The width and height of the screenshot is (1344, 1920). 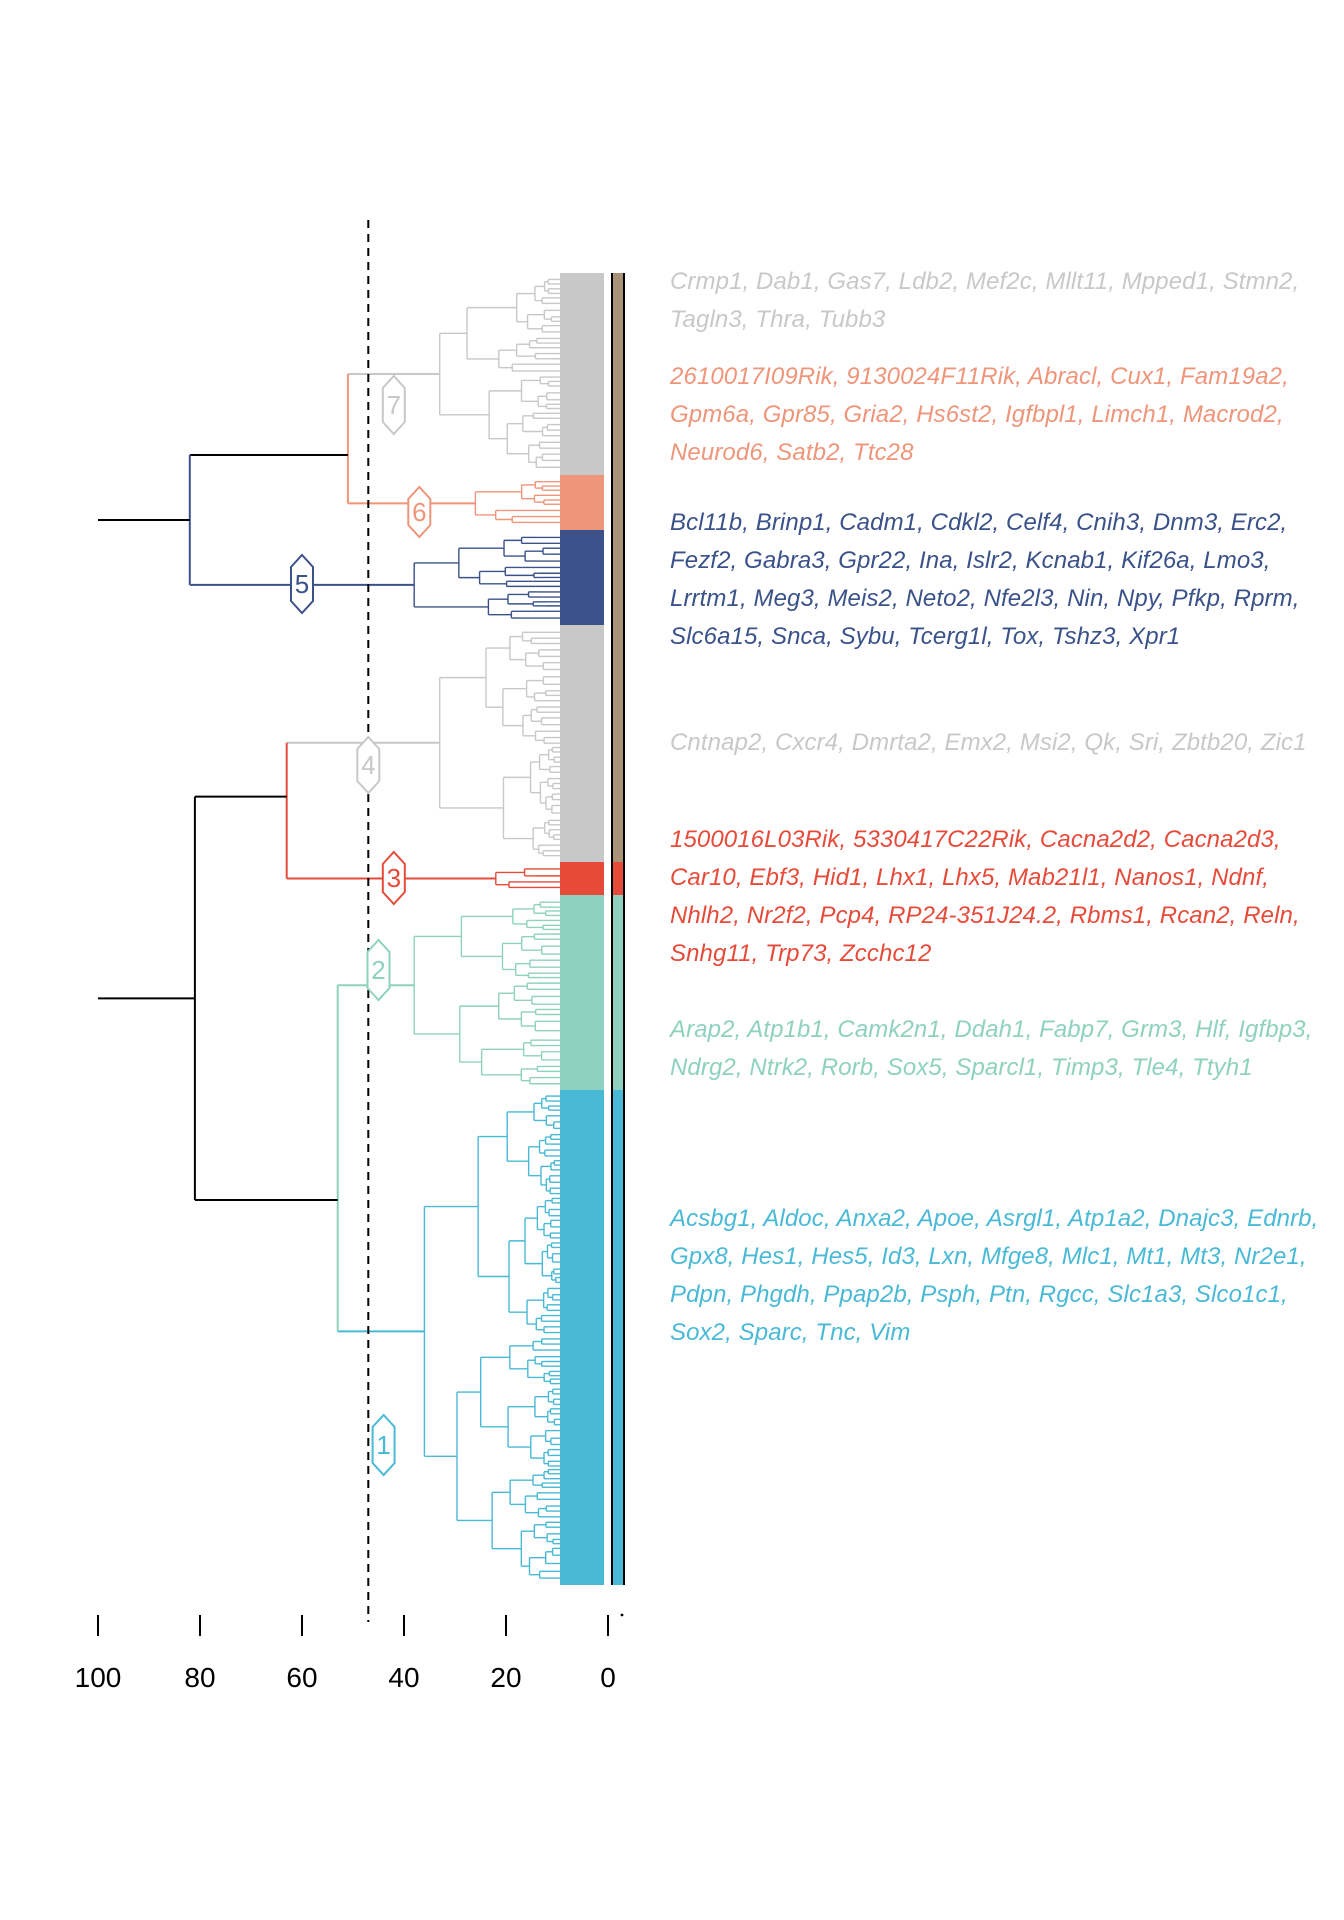 What do you see at coordinates (618, 878) in the screenshot?
I see `colorbar-segment-red` at bounding box center [618, 878].